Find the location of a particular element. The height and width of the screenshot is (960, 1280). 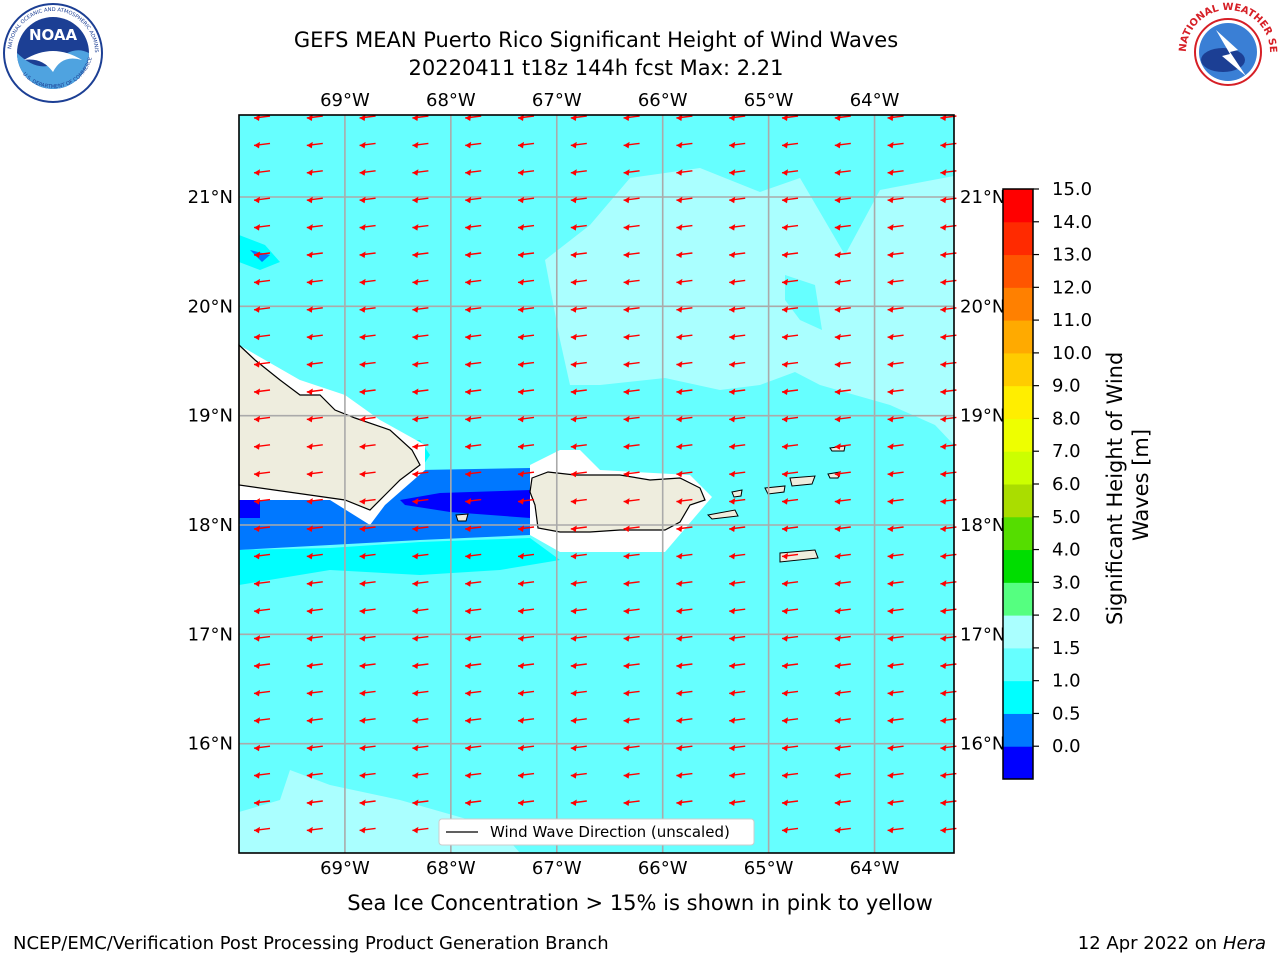

legend-label: Wind Wave Direction (unscaled) is located at coordinates (610, 832).